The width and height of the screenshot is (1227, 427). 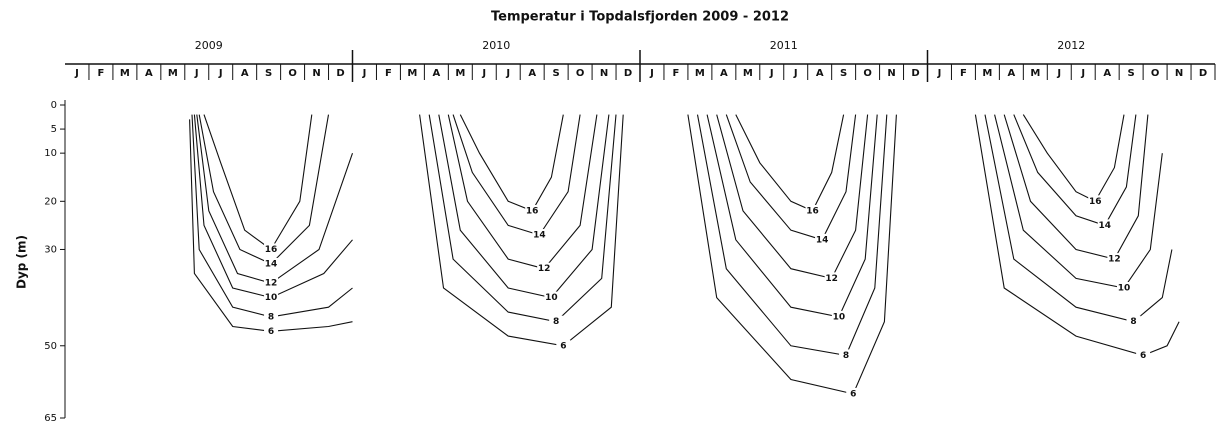 I want to click on year-label: 2009, so click(x=209, y=45).